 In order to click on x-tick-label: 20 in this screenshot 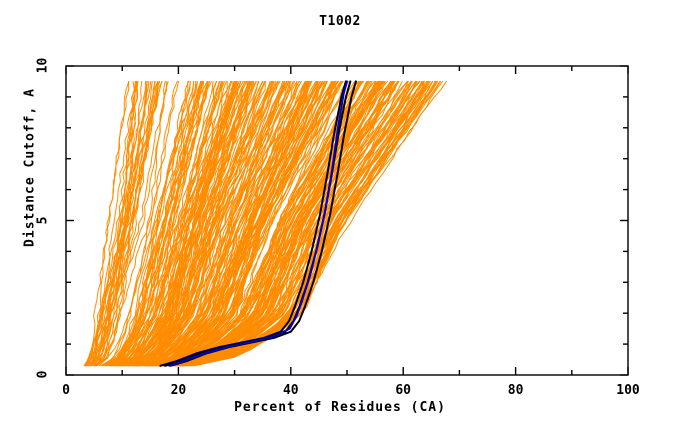, I will do `click(178, 390)`.